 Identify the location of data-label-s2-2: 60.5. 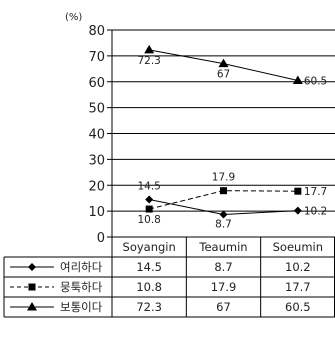
(315, 81).